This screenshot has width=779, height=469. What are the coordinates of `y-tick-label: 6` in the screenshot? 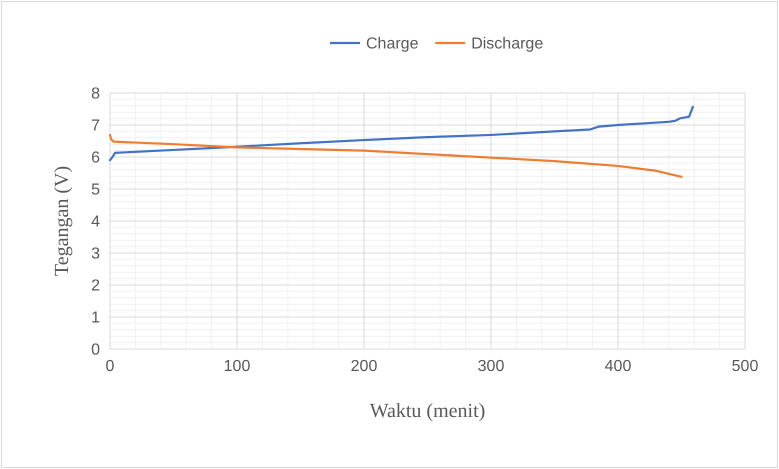 It's located at (95, 158).